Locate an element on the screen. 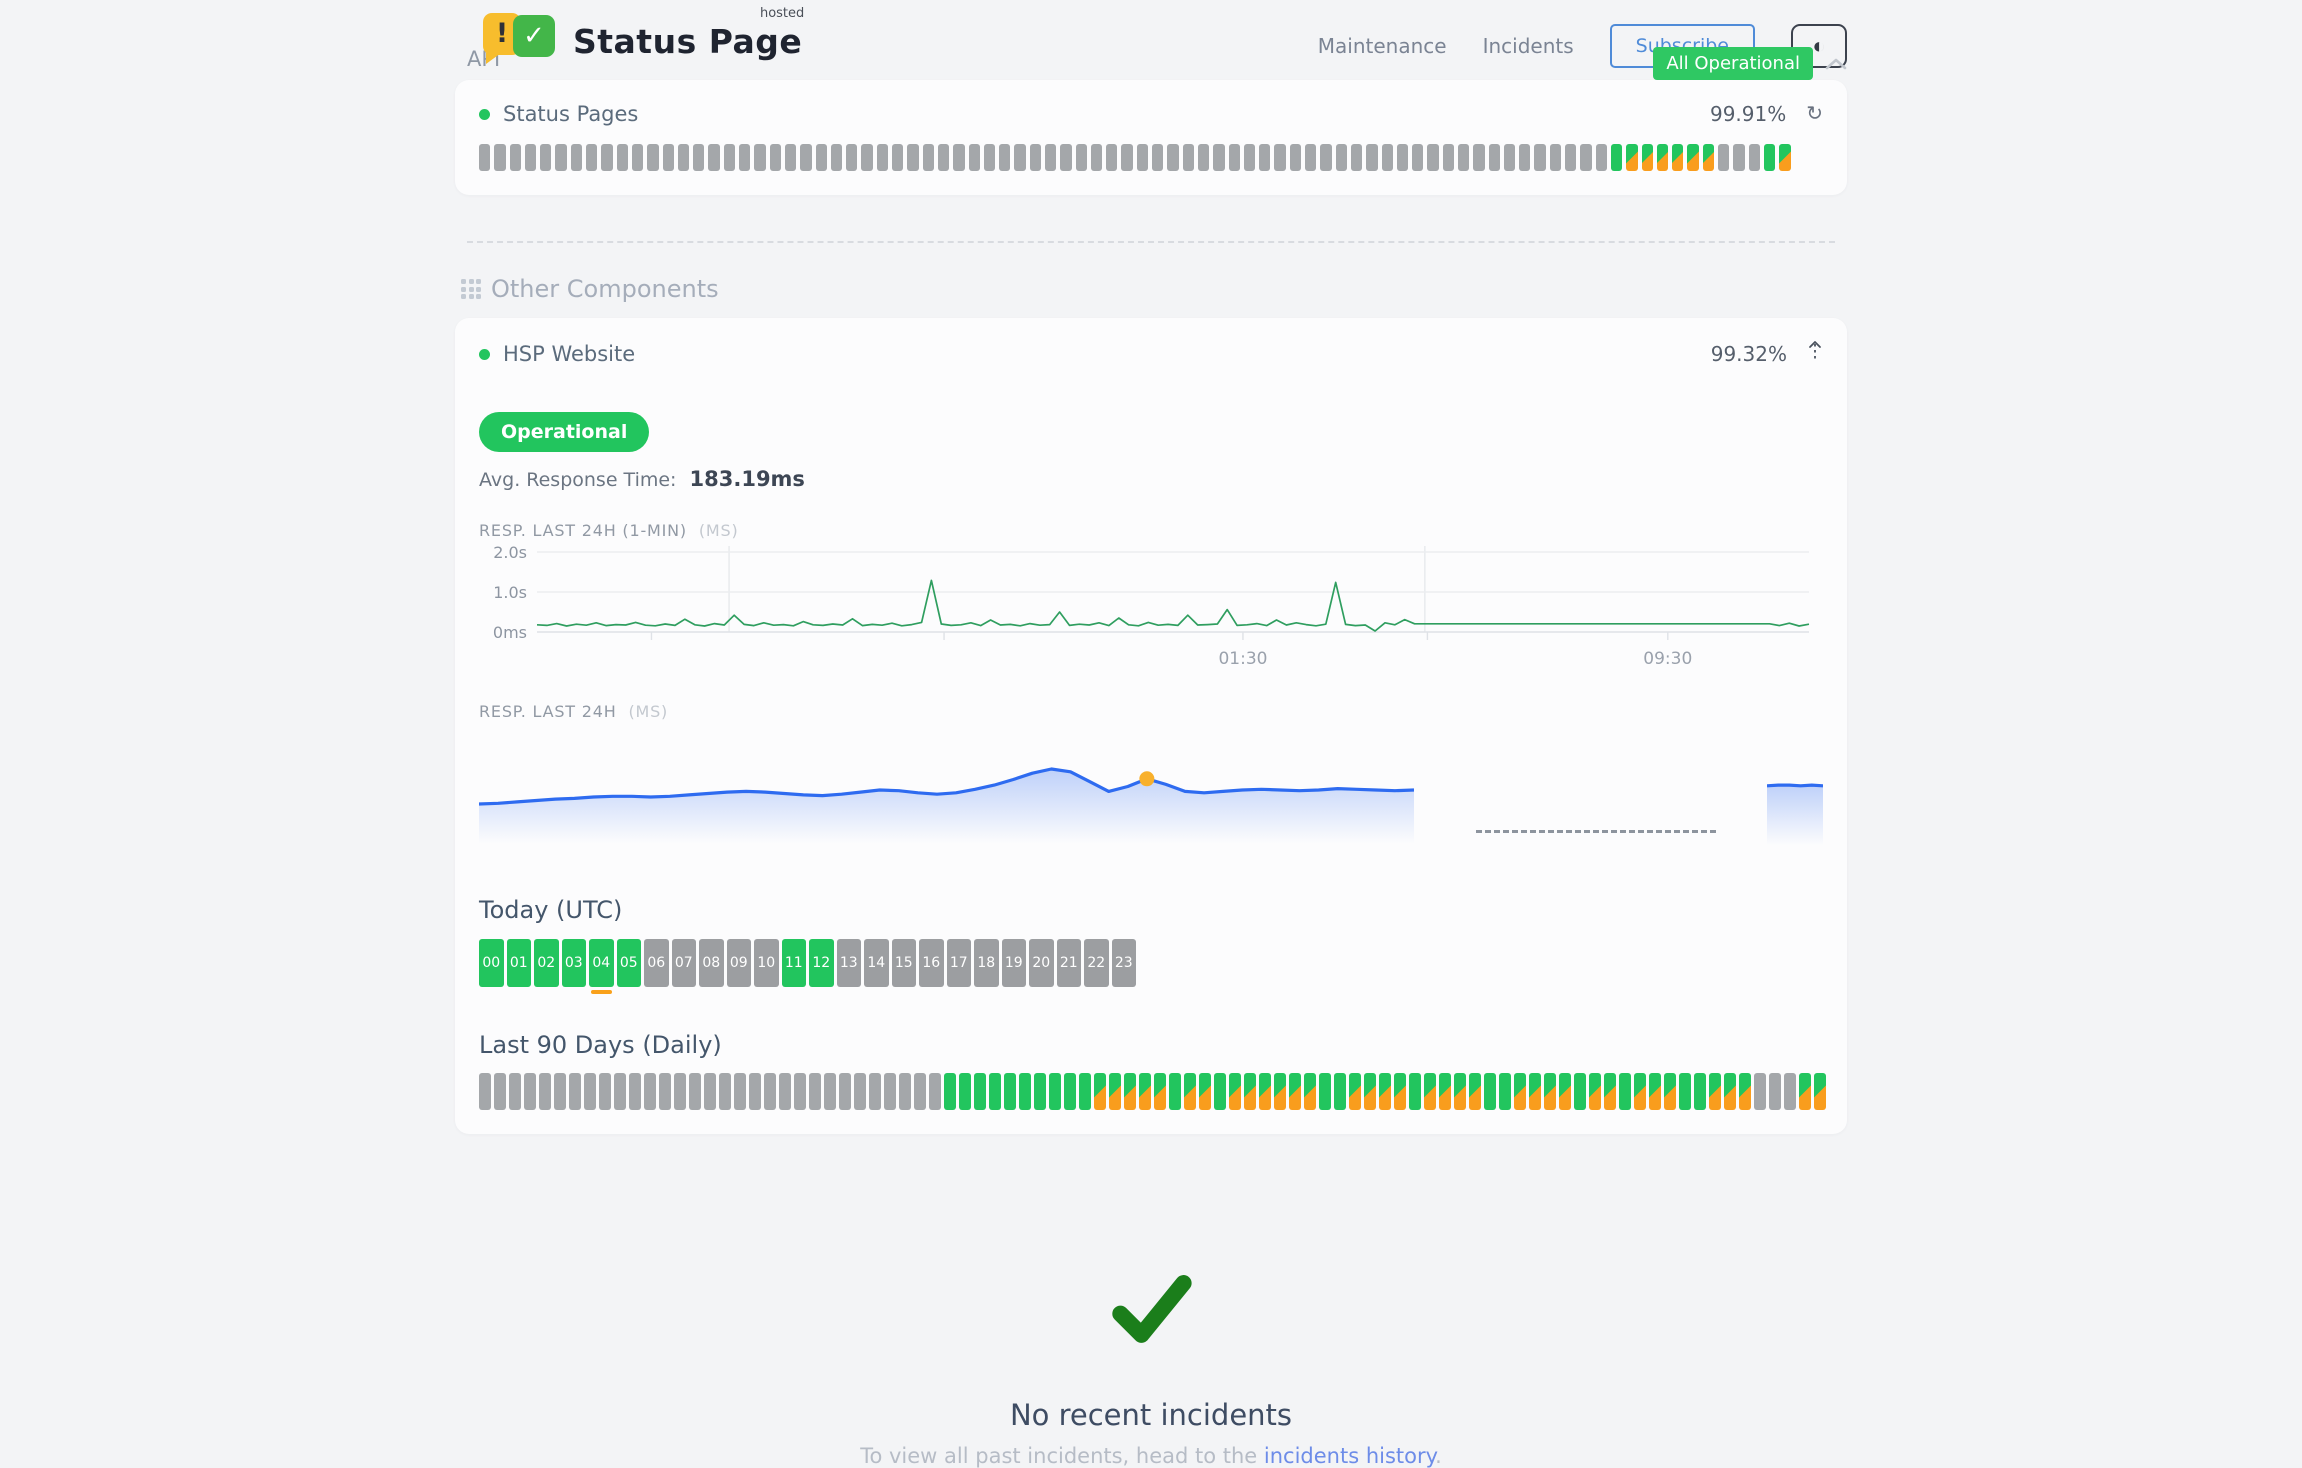 The image size is (2302, 1468). hour-block-16: 16 is located at coordinates (931, 963).